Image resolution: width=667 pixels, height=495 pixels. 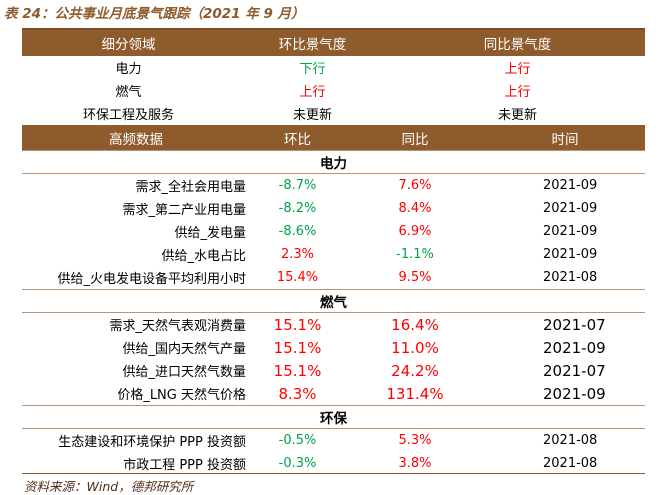 What do you see at coordinates (333, 254) in the screenshot?
I see `table-row: 供给_水电占比 2.3% -1.1% 2021-09` at bounding box center [333, 254].